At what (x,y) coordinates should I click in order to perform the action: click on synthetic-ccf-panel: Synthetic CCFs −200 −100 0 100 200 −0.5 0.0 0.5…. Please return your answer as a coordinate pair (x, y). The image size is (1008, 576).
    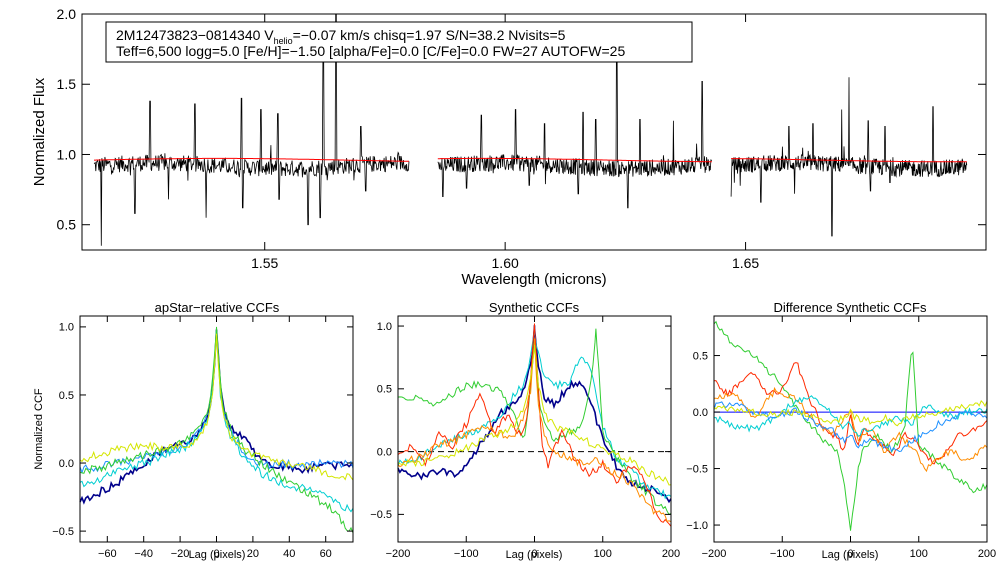
    Looking at the image, I should click on (525, 430).